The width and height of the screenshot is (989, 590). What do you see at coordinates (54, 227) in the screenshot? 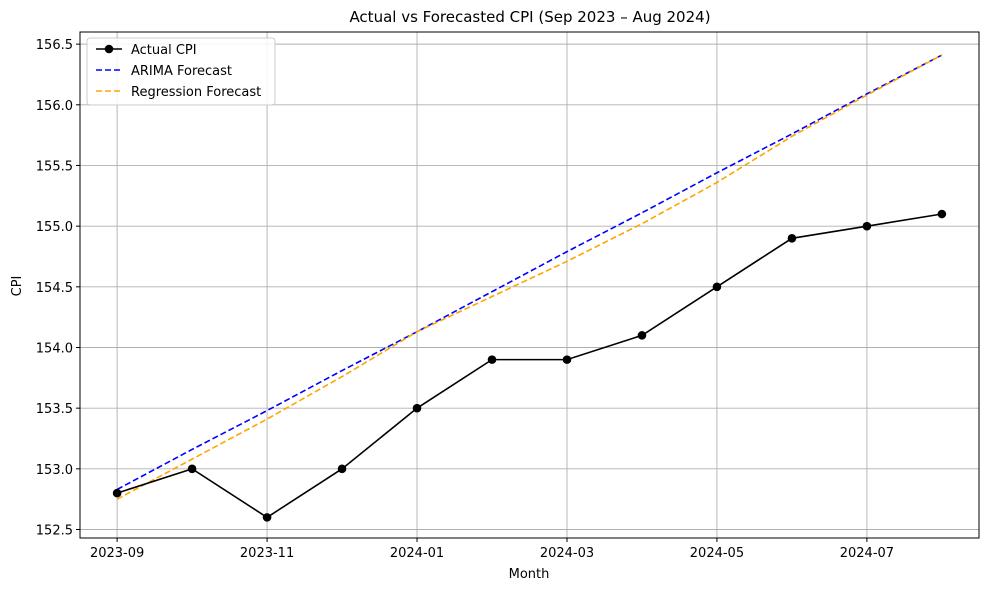
I see `y-tick-label: 155.0` at bounding box center [54, 227].